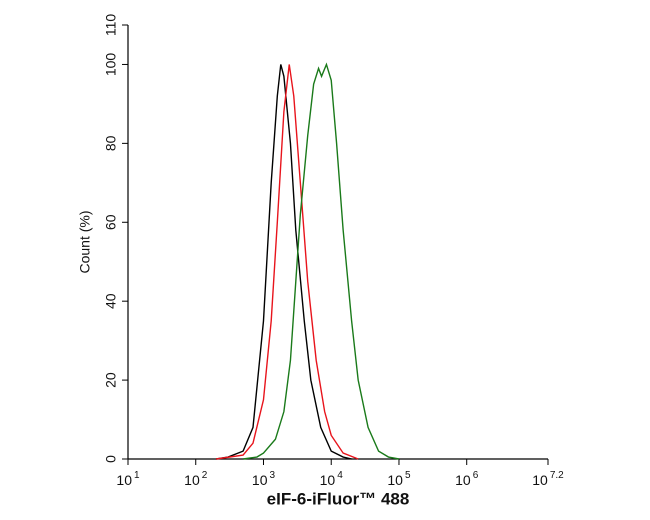 The width and height of the screenshot is (650, 520). I want to click on x-tick-label: 10 5, so click(399, 479).